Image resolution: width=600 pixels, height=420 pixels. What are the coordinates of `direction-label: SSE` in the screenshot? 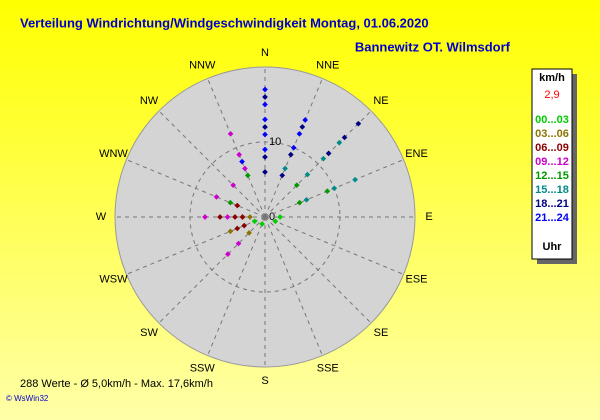 It's located at (328, 368).